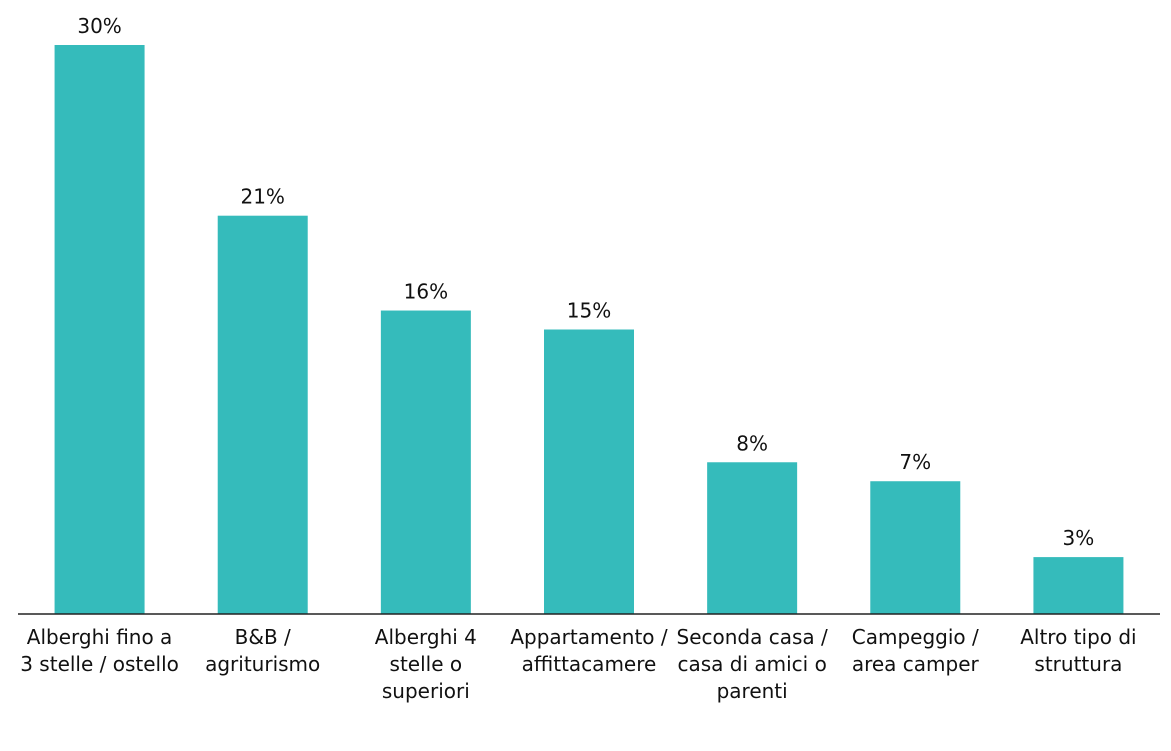  Describe the element at coordinates (752, 443) in the screenshot. I see `value-label: 8%` at that location.